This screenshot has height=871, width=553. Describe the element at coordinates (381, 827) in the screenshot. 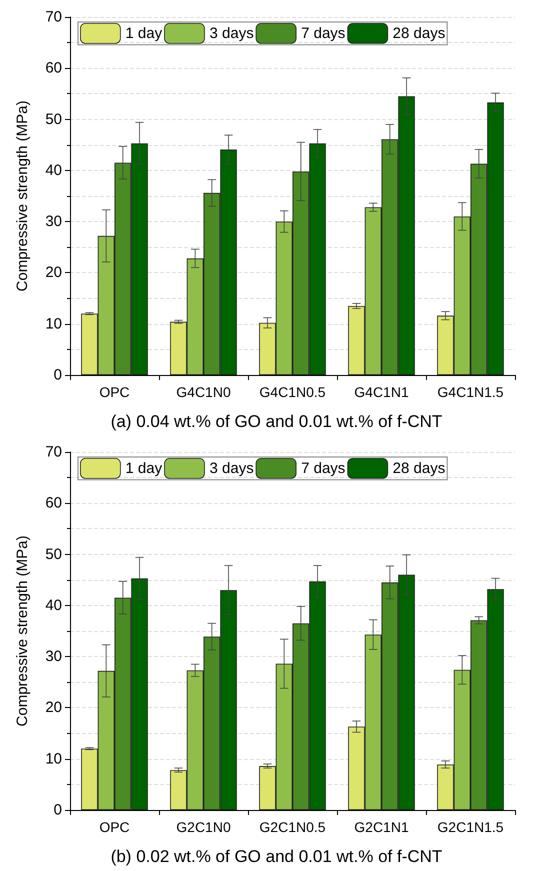

I see `x-tick-label: G2C1N1` at that location.